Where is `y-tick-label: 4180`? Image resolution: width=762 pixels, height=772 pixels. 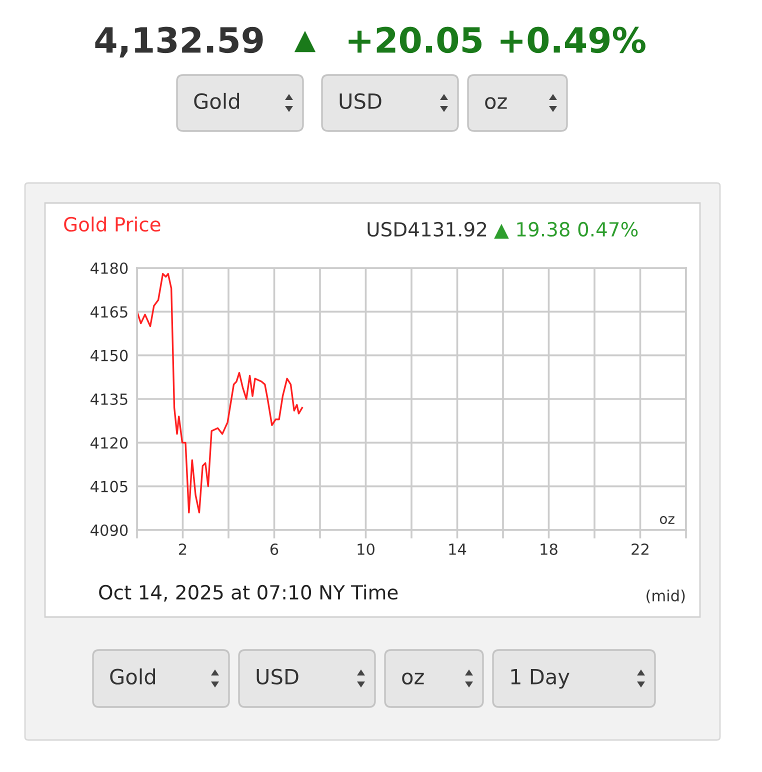
y-tick-label: 4180 is located at coordinates (109, 268).